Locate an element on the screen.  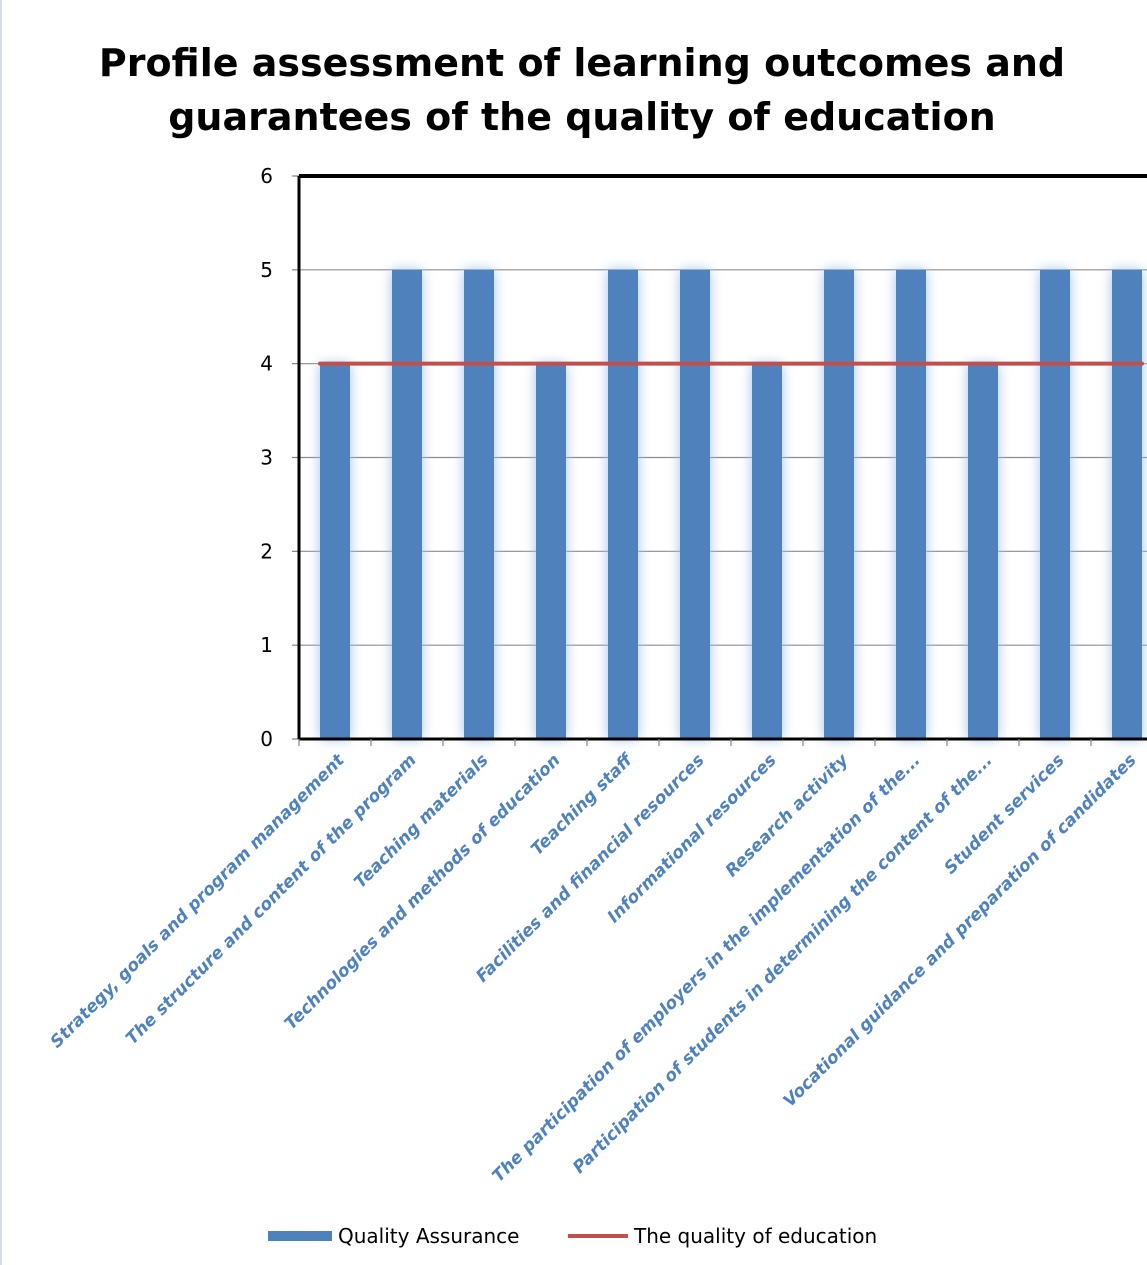
x-category-label: Teaching materials is located at coordinates (421, 821).